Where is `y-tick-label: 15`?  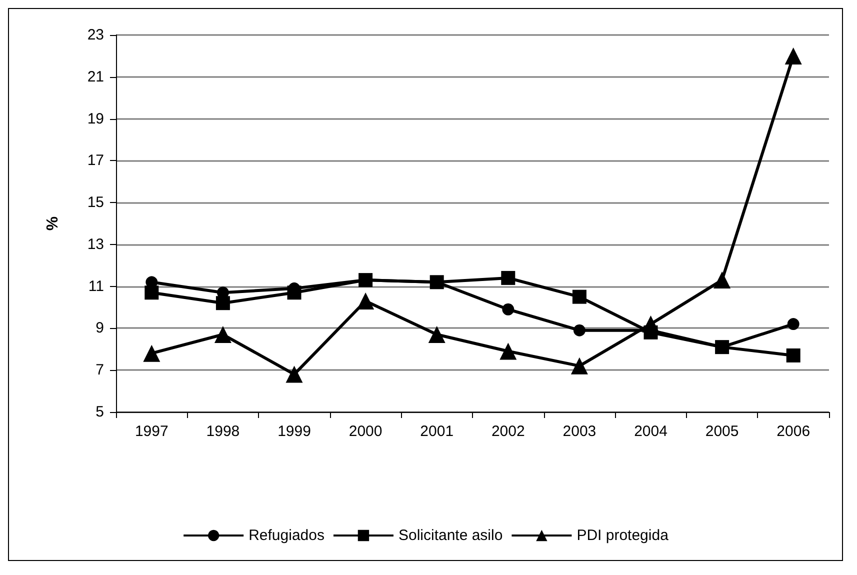 y-tick-label: 15 is located at coordinates (95, 203).